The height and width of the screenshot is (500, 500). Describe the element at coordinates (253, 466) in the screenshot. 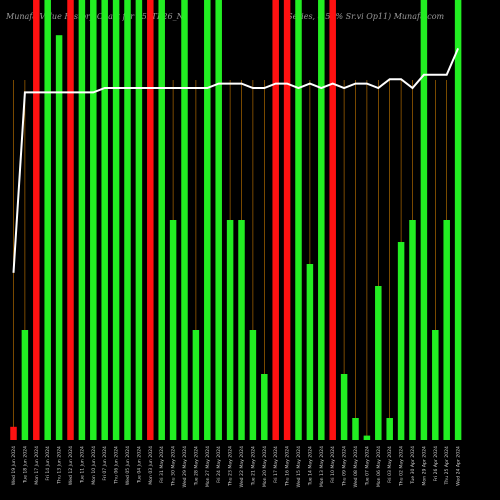

I see `x-tick-label: Tue 21 May 2024` at that location.